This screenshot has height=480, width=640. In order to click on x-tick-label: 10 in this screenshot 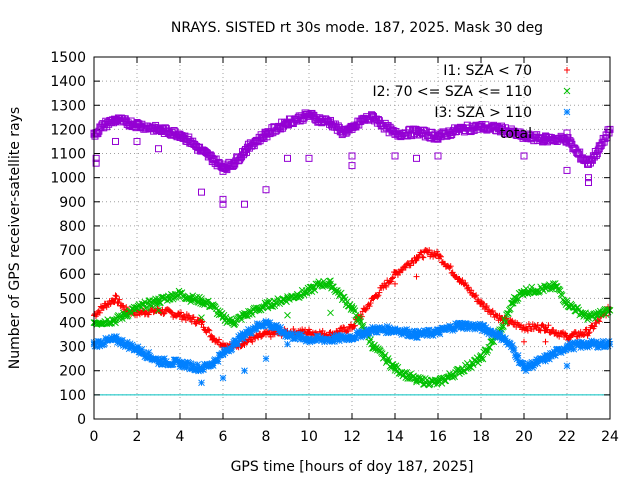, I will do `click(309, 437)`.